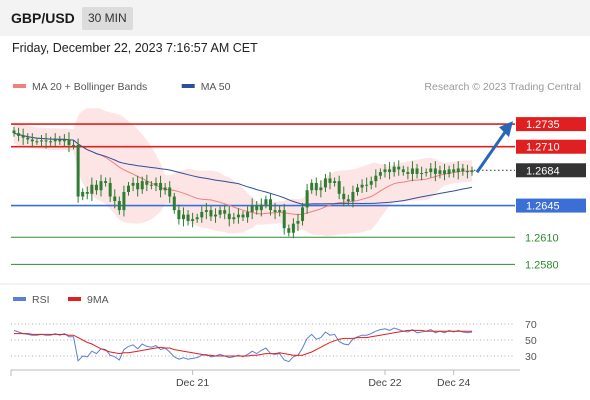 The height and width of the screenshot is (400, 590). What do you see at coordinates (135, 48) in the screenshot?
I see `timestamp: Friday, December 22, 2023 7:16:57 AM CET` at bounding box center [135, 48].